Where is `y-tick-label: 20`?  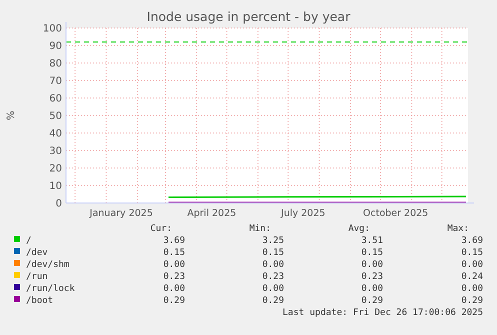 y-tick-label: 20 is located at coordinates (55, 169).